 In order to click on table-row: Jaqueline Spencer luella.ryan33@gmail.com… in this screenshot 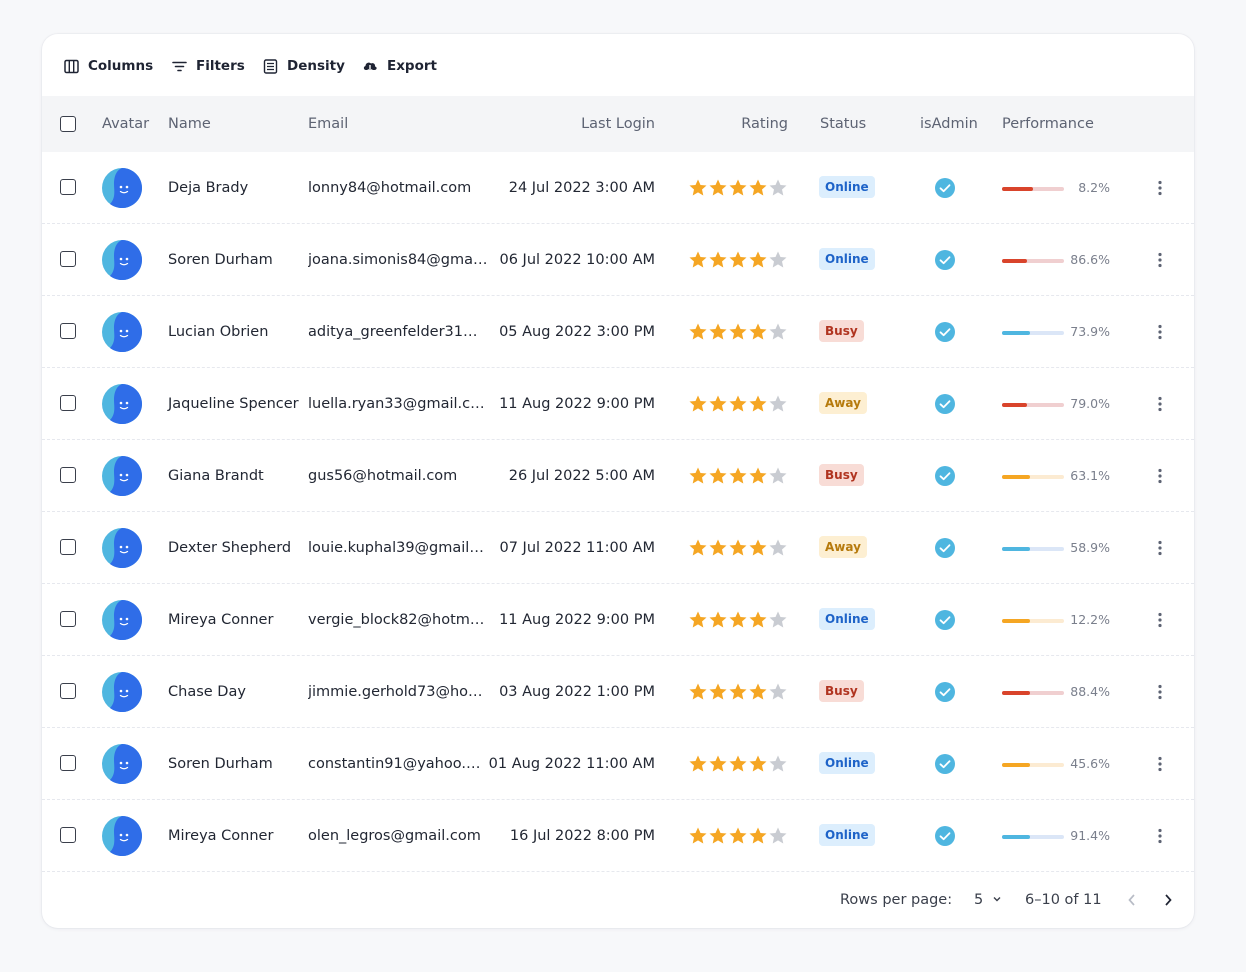, I will do `click(618, 404)`.